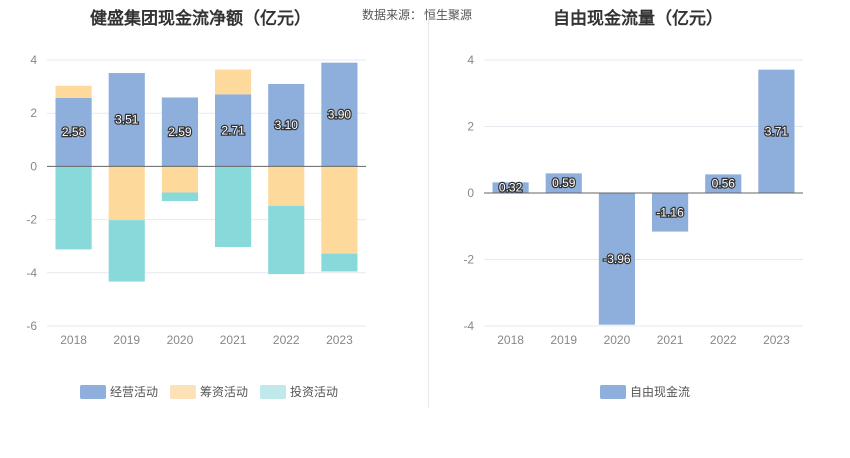  Describe the element at coordinates (180, 340) in the screenshot. I see `left-x-tick-label: 2020` at that location.